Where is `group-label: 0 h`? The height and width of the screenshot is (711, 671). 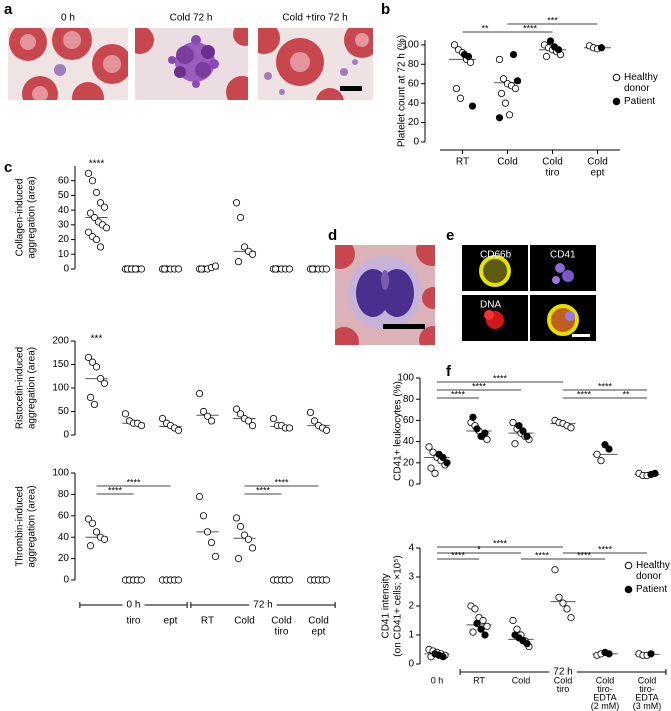 group-label: 0 h is located at coordinates (134, 605).